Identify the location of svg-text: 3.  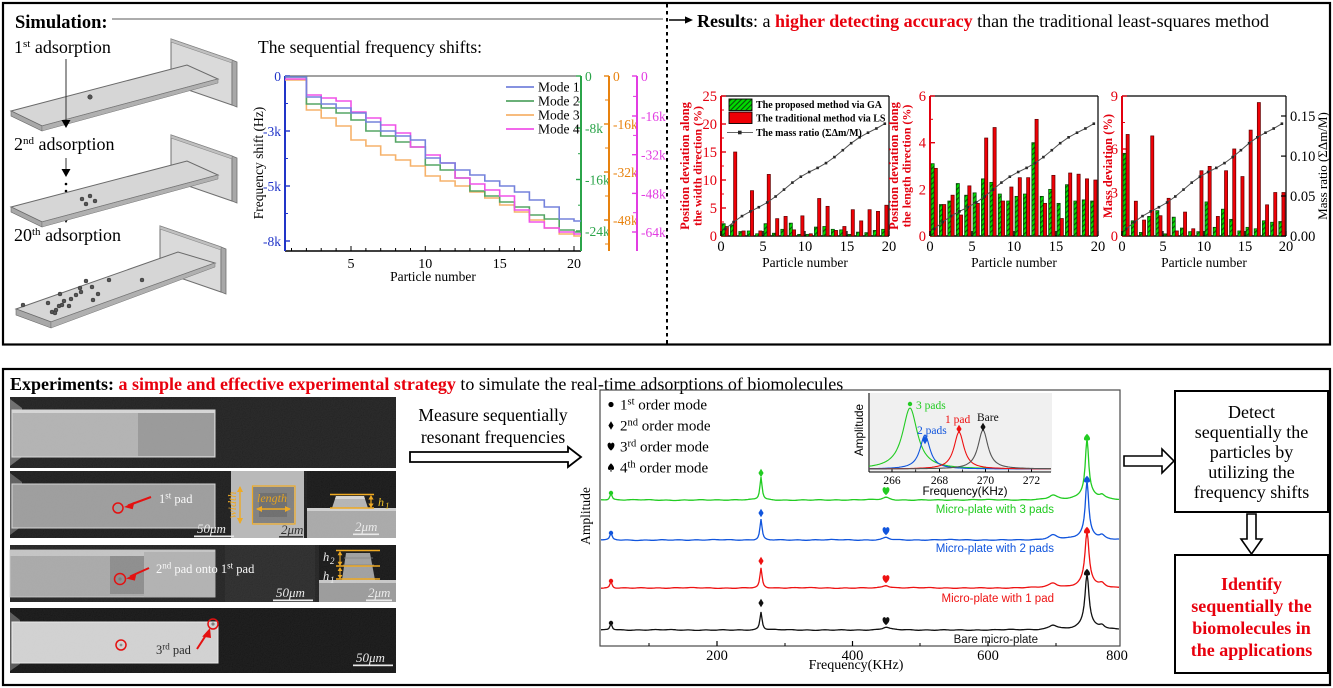
(1114, 194).